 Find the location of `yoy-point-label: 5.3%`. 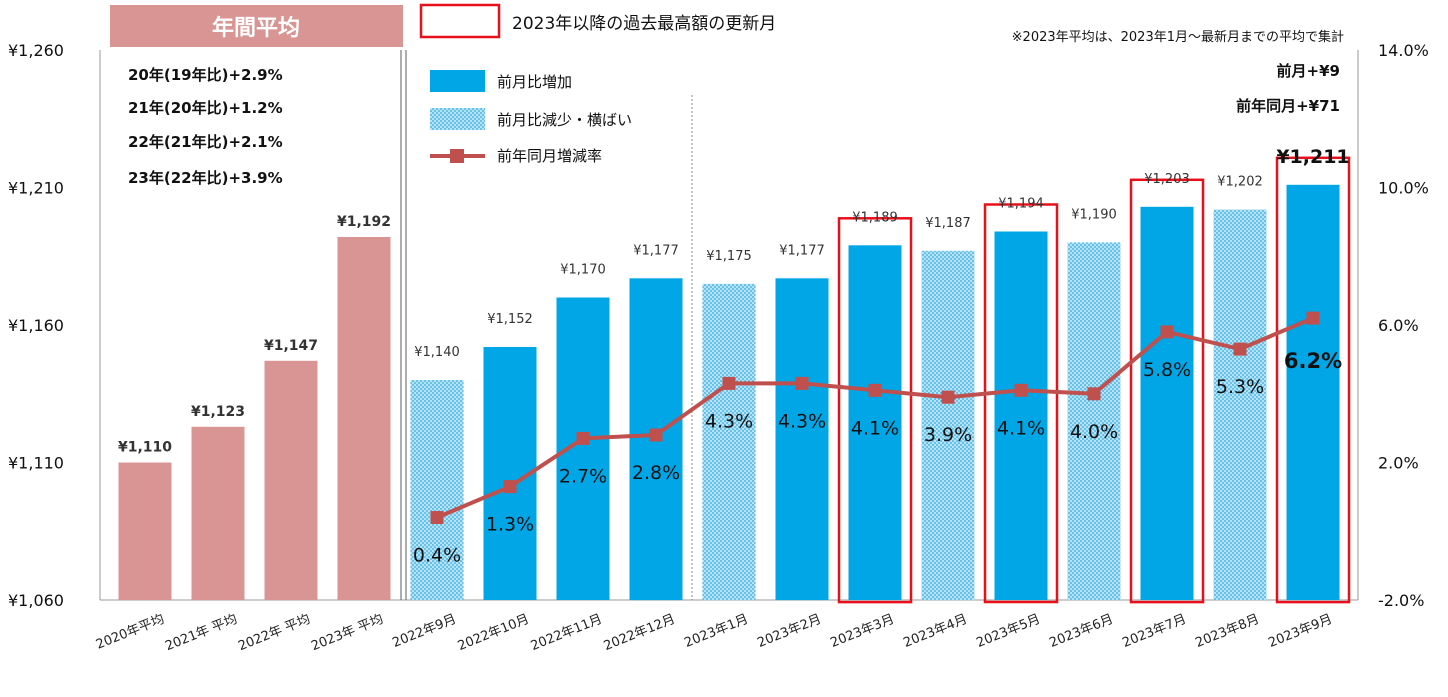

yoy-point-label: 5.3% is located at coordinates (1240, 387).